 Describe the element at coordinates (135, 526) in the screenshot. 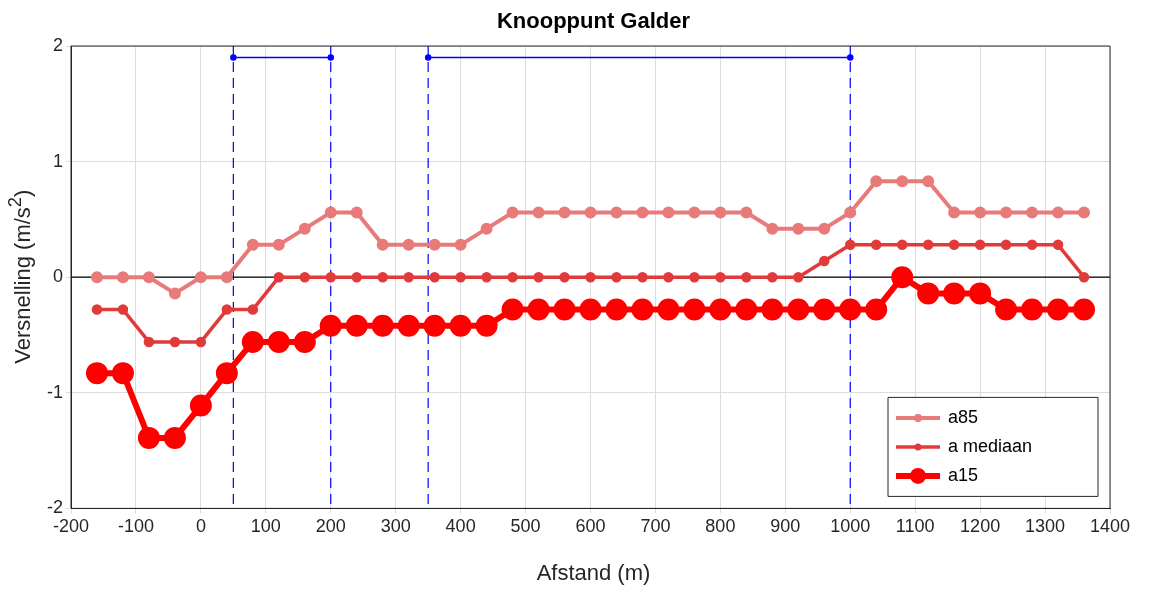

I see `x-tick-label: -100` at that location.